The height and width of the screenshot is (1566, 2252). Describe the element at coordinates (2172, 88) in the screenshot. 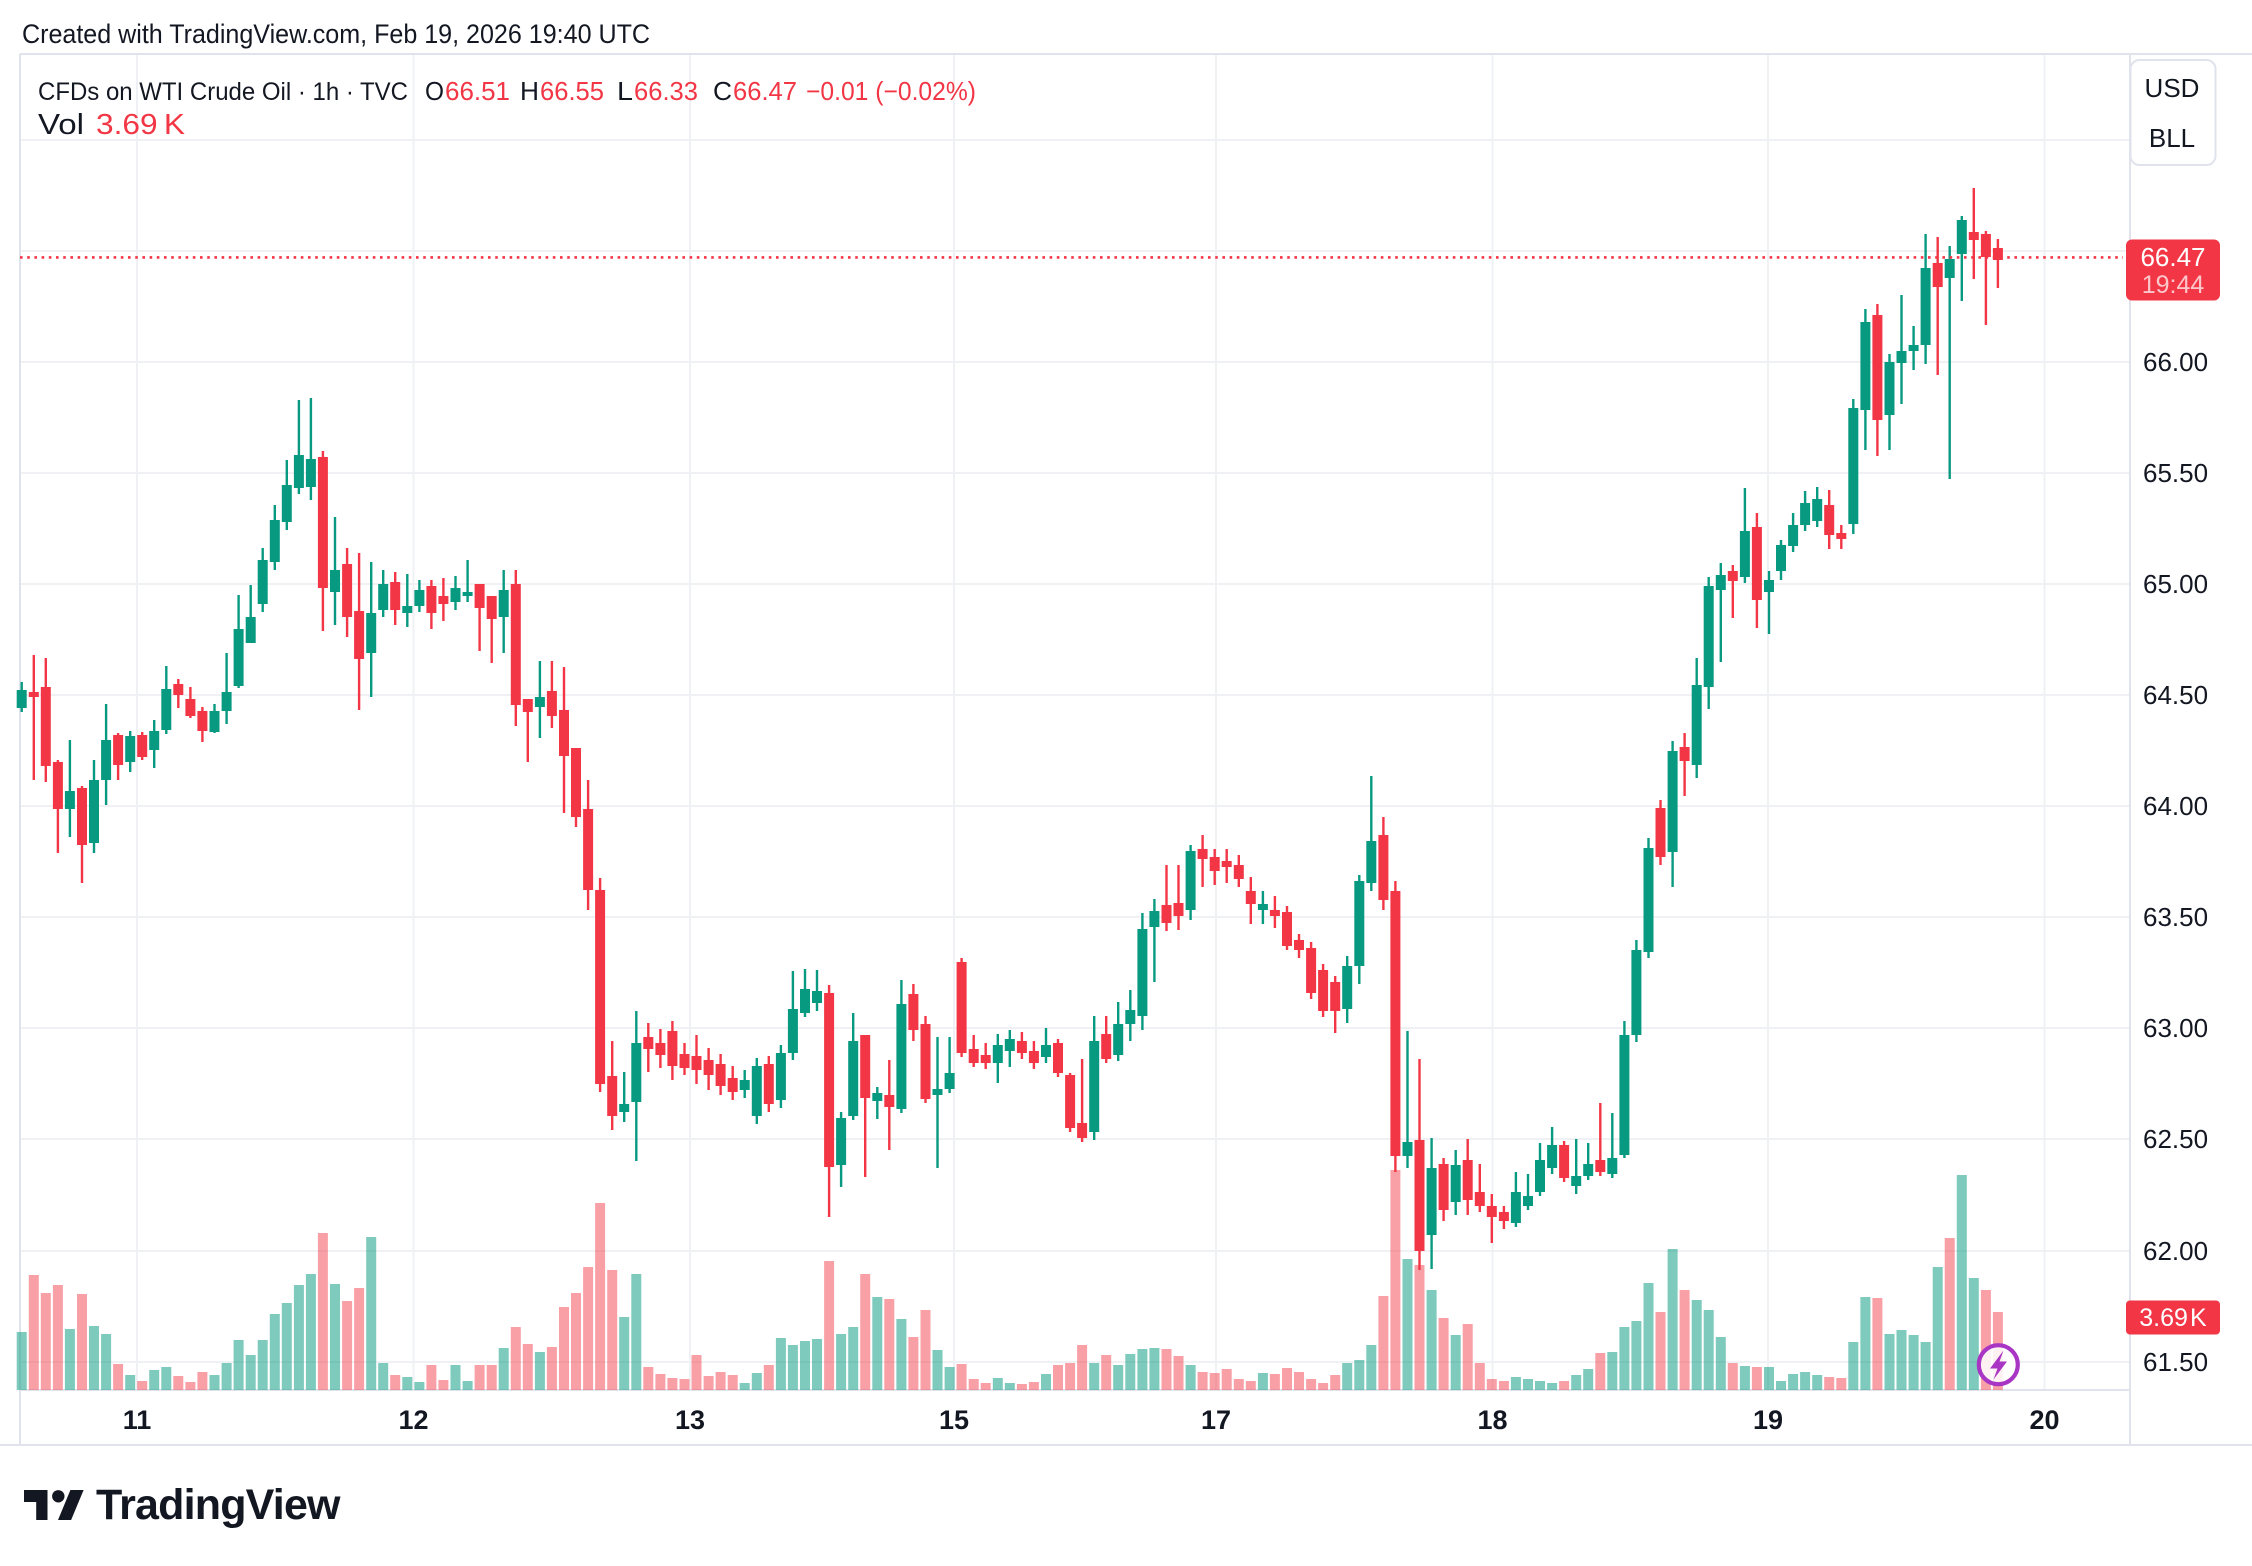

I see `svg-text: USD` at that location.